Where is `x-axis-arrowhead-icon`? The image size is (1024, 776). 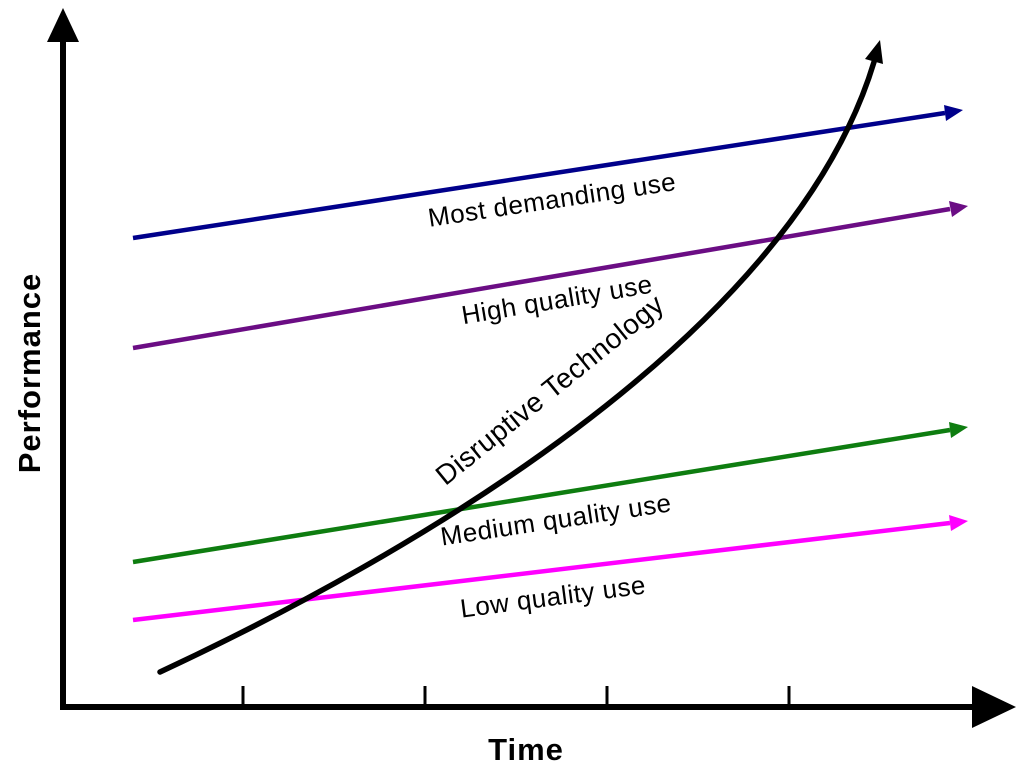 x-axis-arrowhead-icon is located at coordinates (994, 707).